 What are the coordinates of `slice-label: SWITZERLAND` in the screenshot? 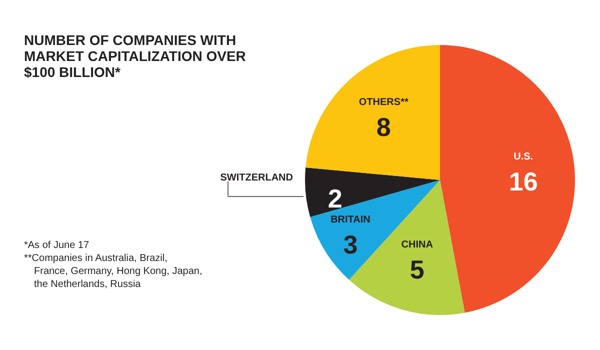 It's located at (256, 178).